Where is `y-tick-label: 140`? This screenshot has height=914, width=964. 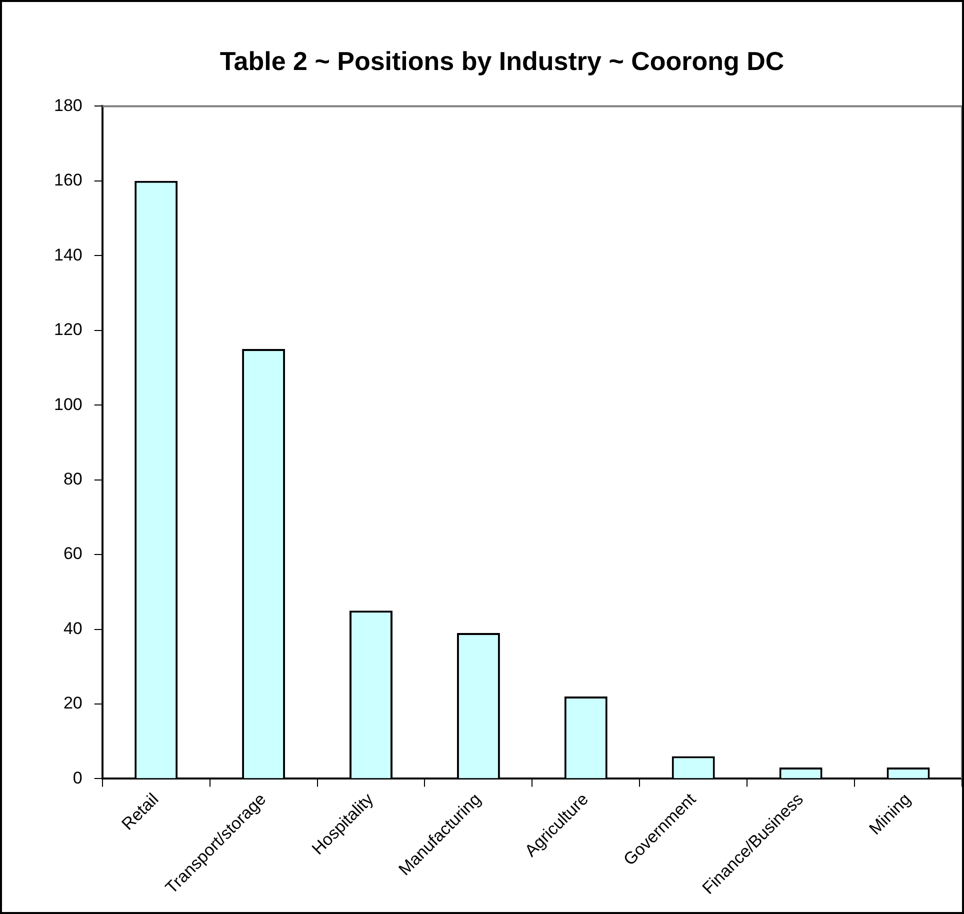
y-tick-label: 140 is located at coordinates (68, 254).